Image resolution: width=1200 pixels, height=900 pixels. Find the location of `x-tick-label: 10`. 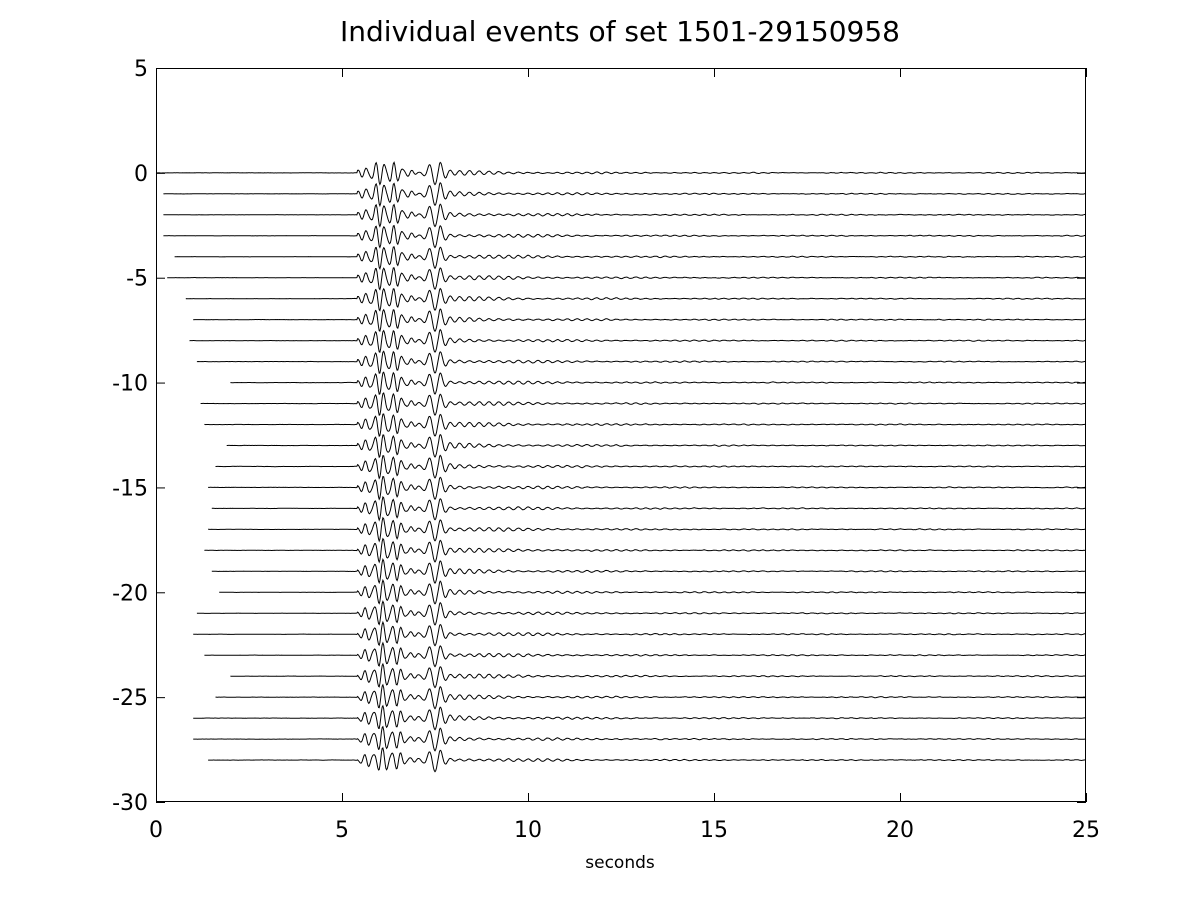

x-tick-label: 10 is located at coordinates (528, 830).